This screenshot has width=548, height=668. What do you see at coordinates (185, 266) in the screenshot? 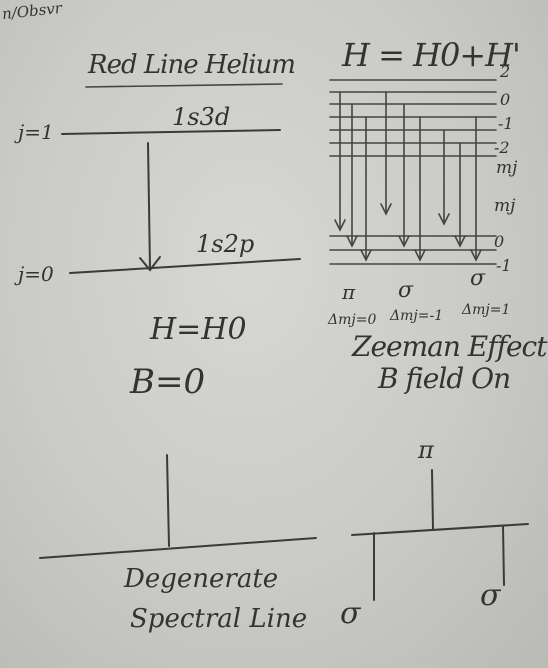
I see `lower-energy-level` at bounding box center [185, 266].